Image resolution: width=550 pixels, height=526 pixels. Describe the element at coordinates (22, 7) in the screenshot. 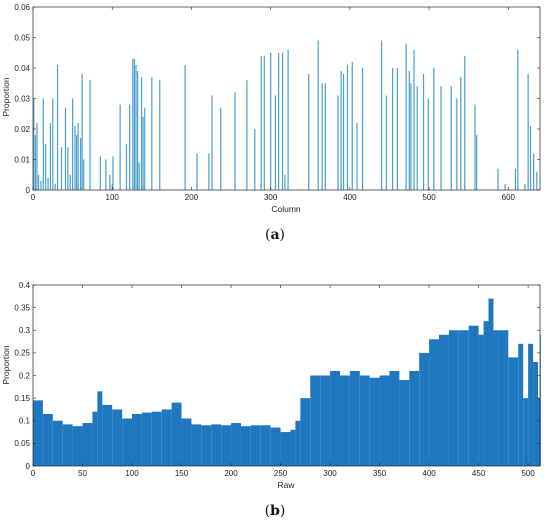

I see `chart-a-y-tick-label: 0.06` at that location.